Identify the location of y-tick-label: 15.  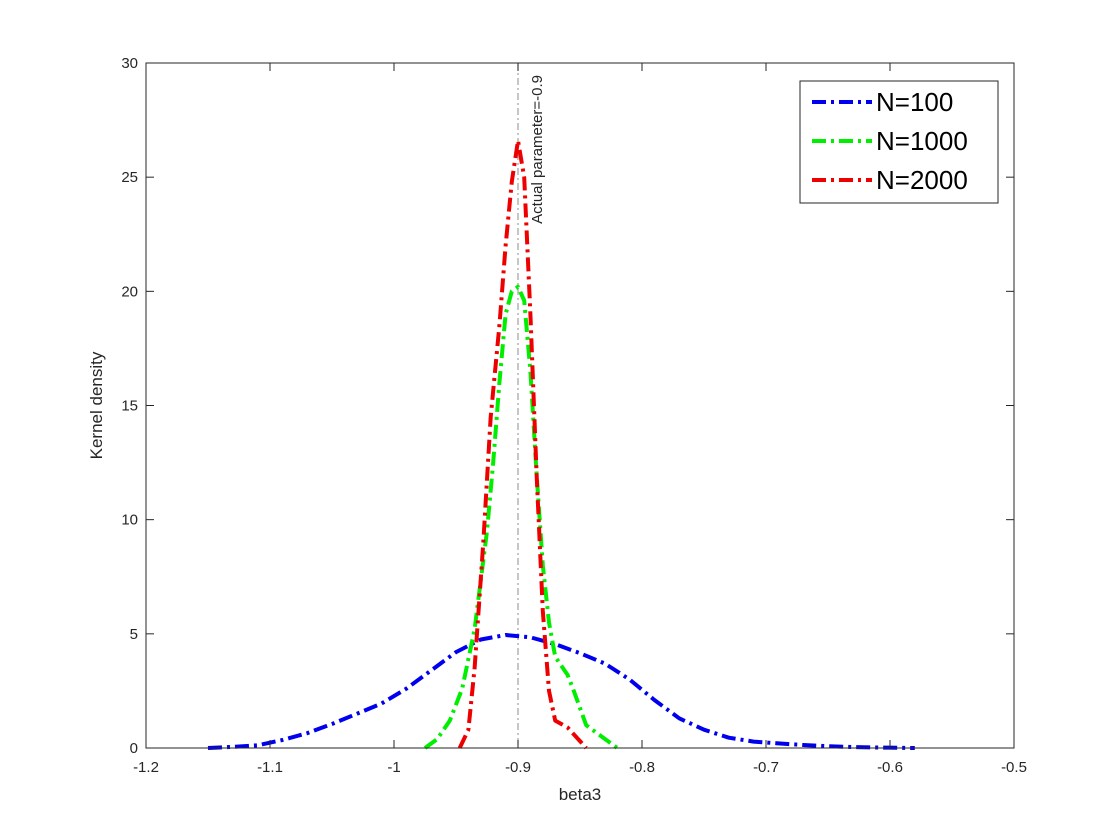
(129, 406).